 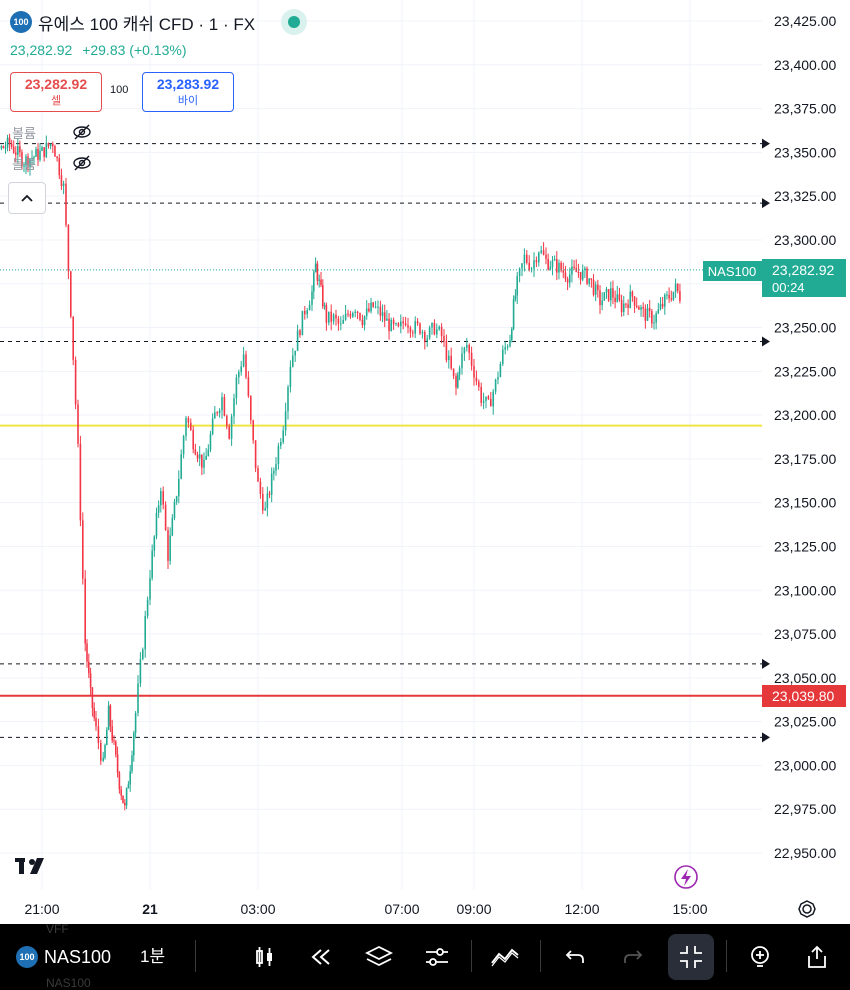 What do you see at coordinates (27, 198) in the screenshot?
I see `collapse-legend-button` at bounding box center [27, 198].